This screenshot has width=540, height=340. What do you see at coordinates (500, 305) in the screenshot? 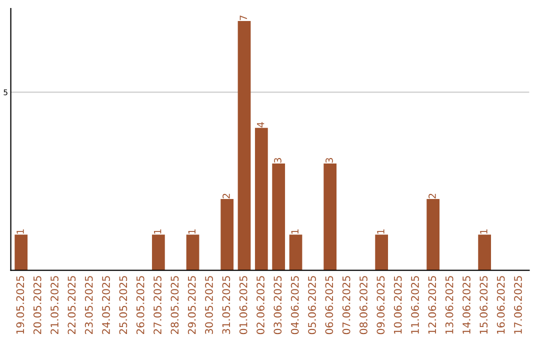
I see `x-tick-label: 16.06.2025` at bounding box center [500, 305].